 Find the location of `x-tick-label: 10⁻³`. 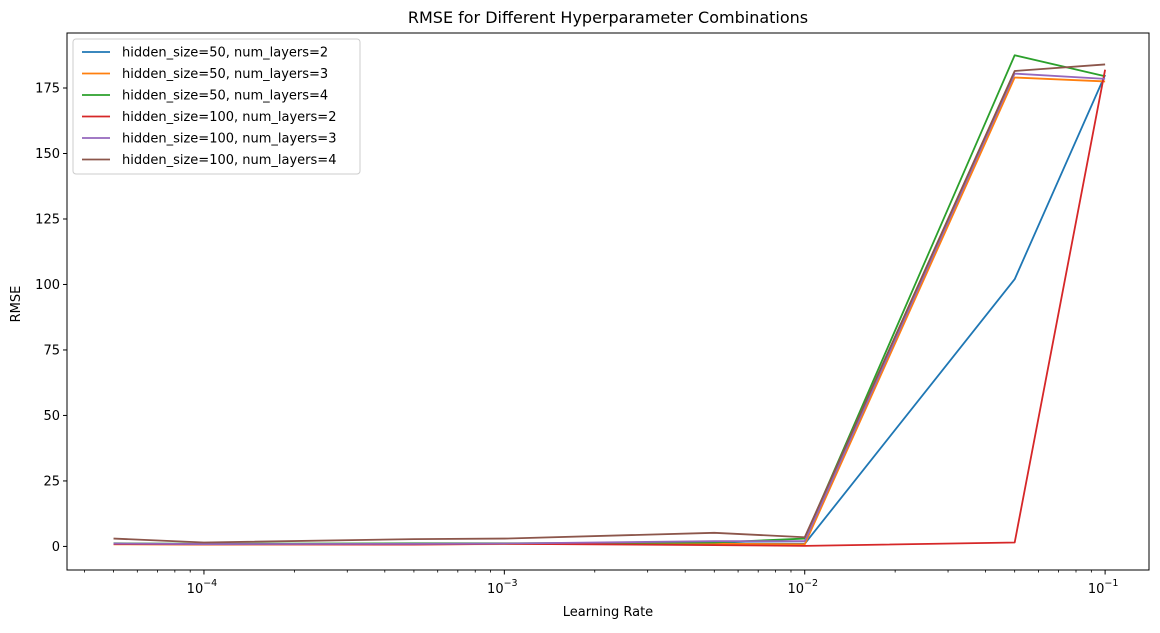

x-tick-label: 10⁻³ is located at coordinates (502, 587).